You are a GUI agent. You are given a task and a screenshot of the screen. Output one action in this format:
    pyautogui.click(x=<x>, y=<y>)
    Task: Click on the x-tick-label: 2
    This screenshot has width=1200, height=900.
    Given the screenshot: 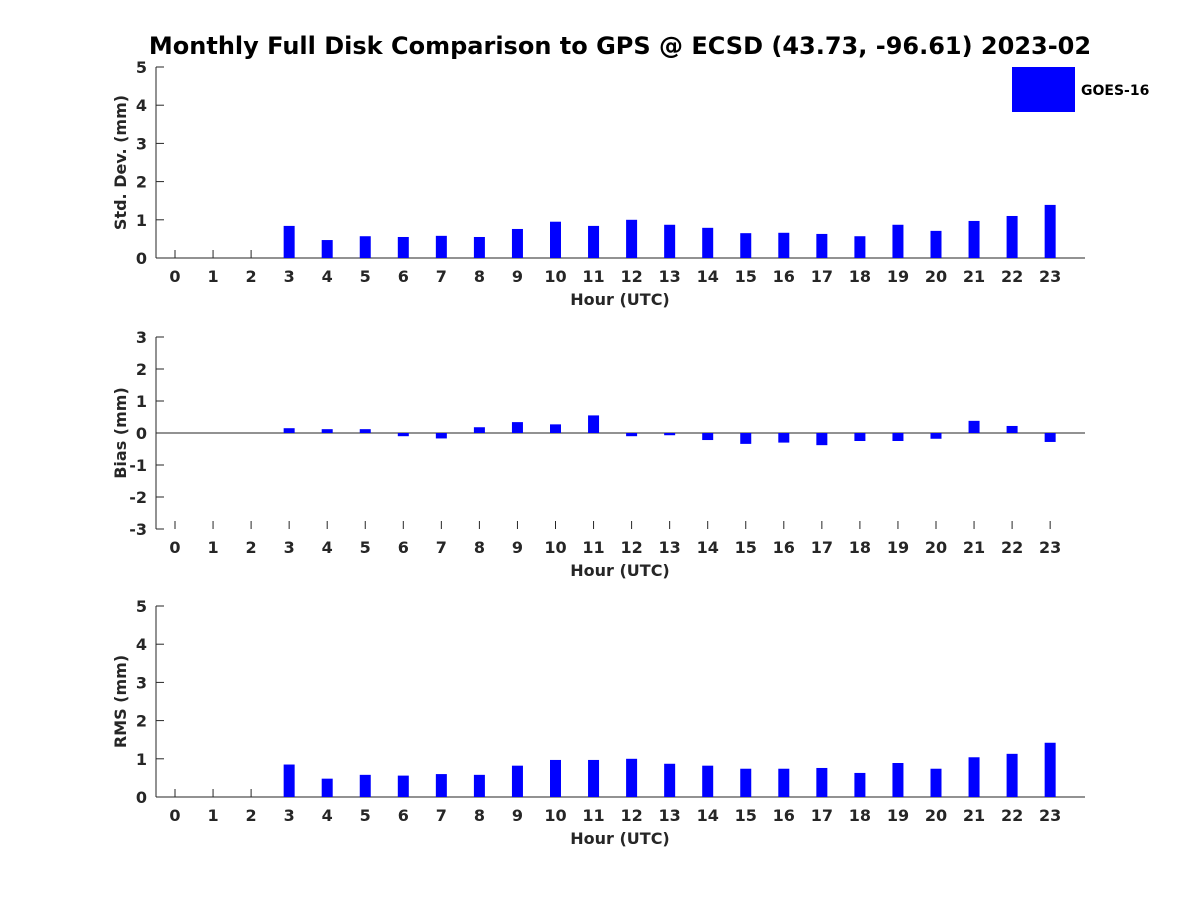 What is the action you would take?
    pyautogui.click(x=251, y=276)
    